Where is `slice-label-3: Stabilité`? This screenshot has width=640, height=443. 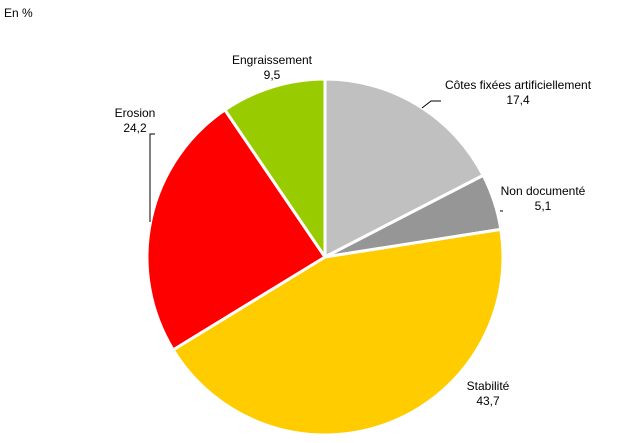 slice-label-3: Stabilité is located at coordinates (488, 386).